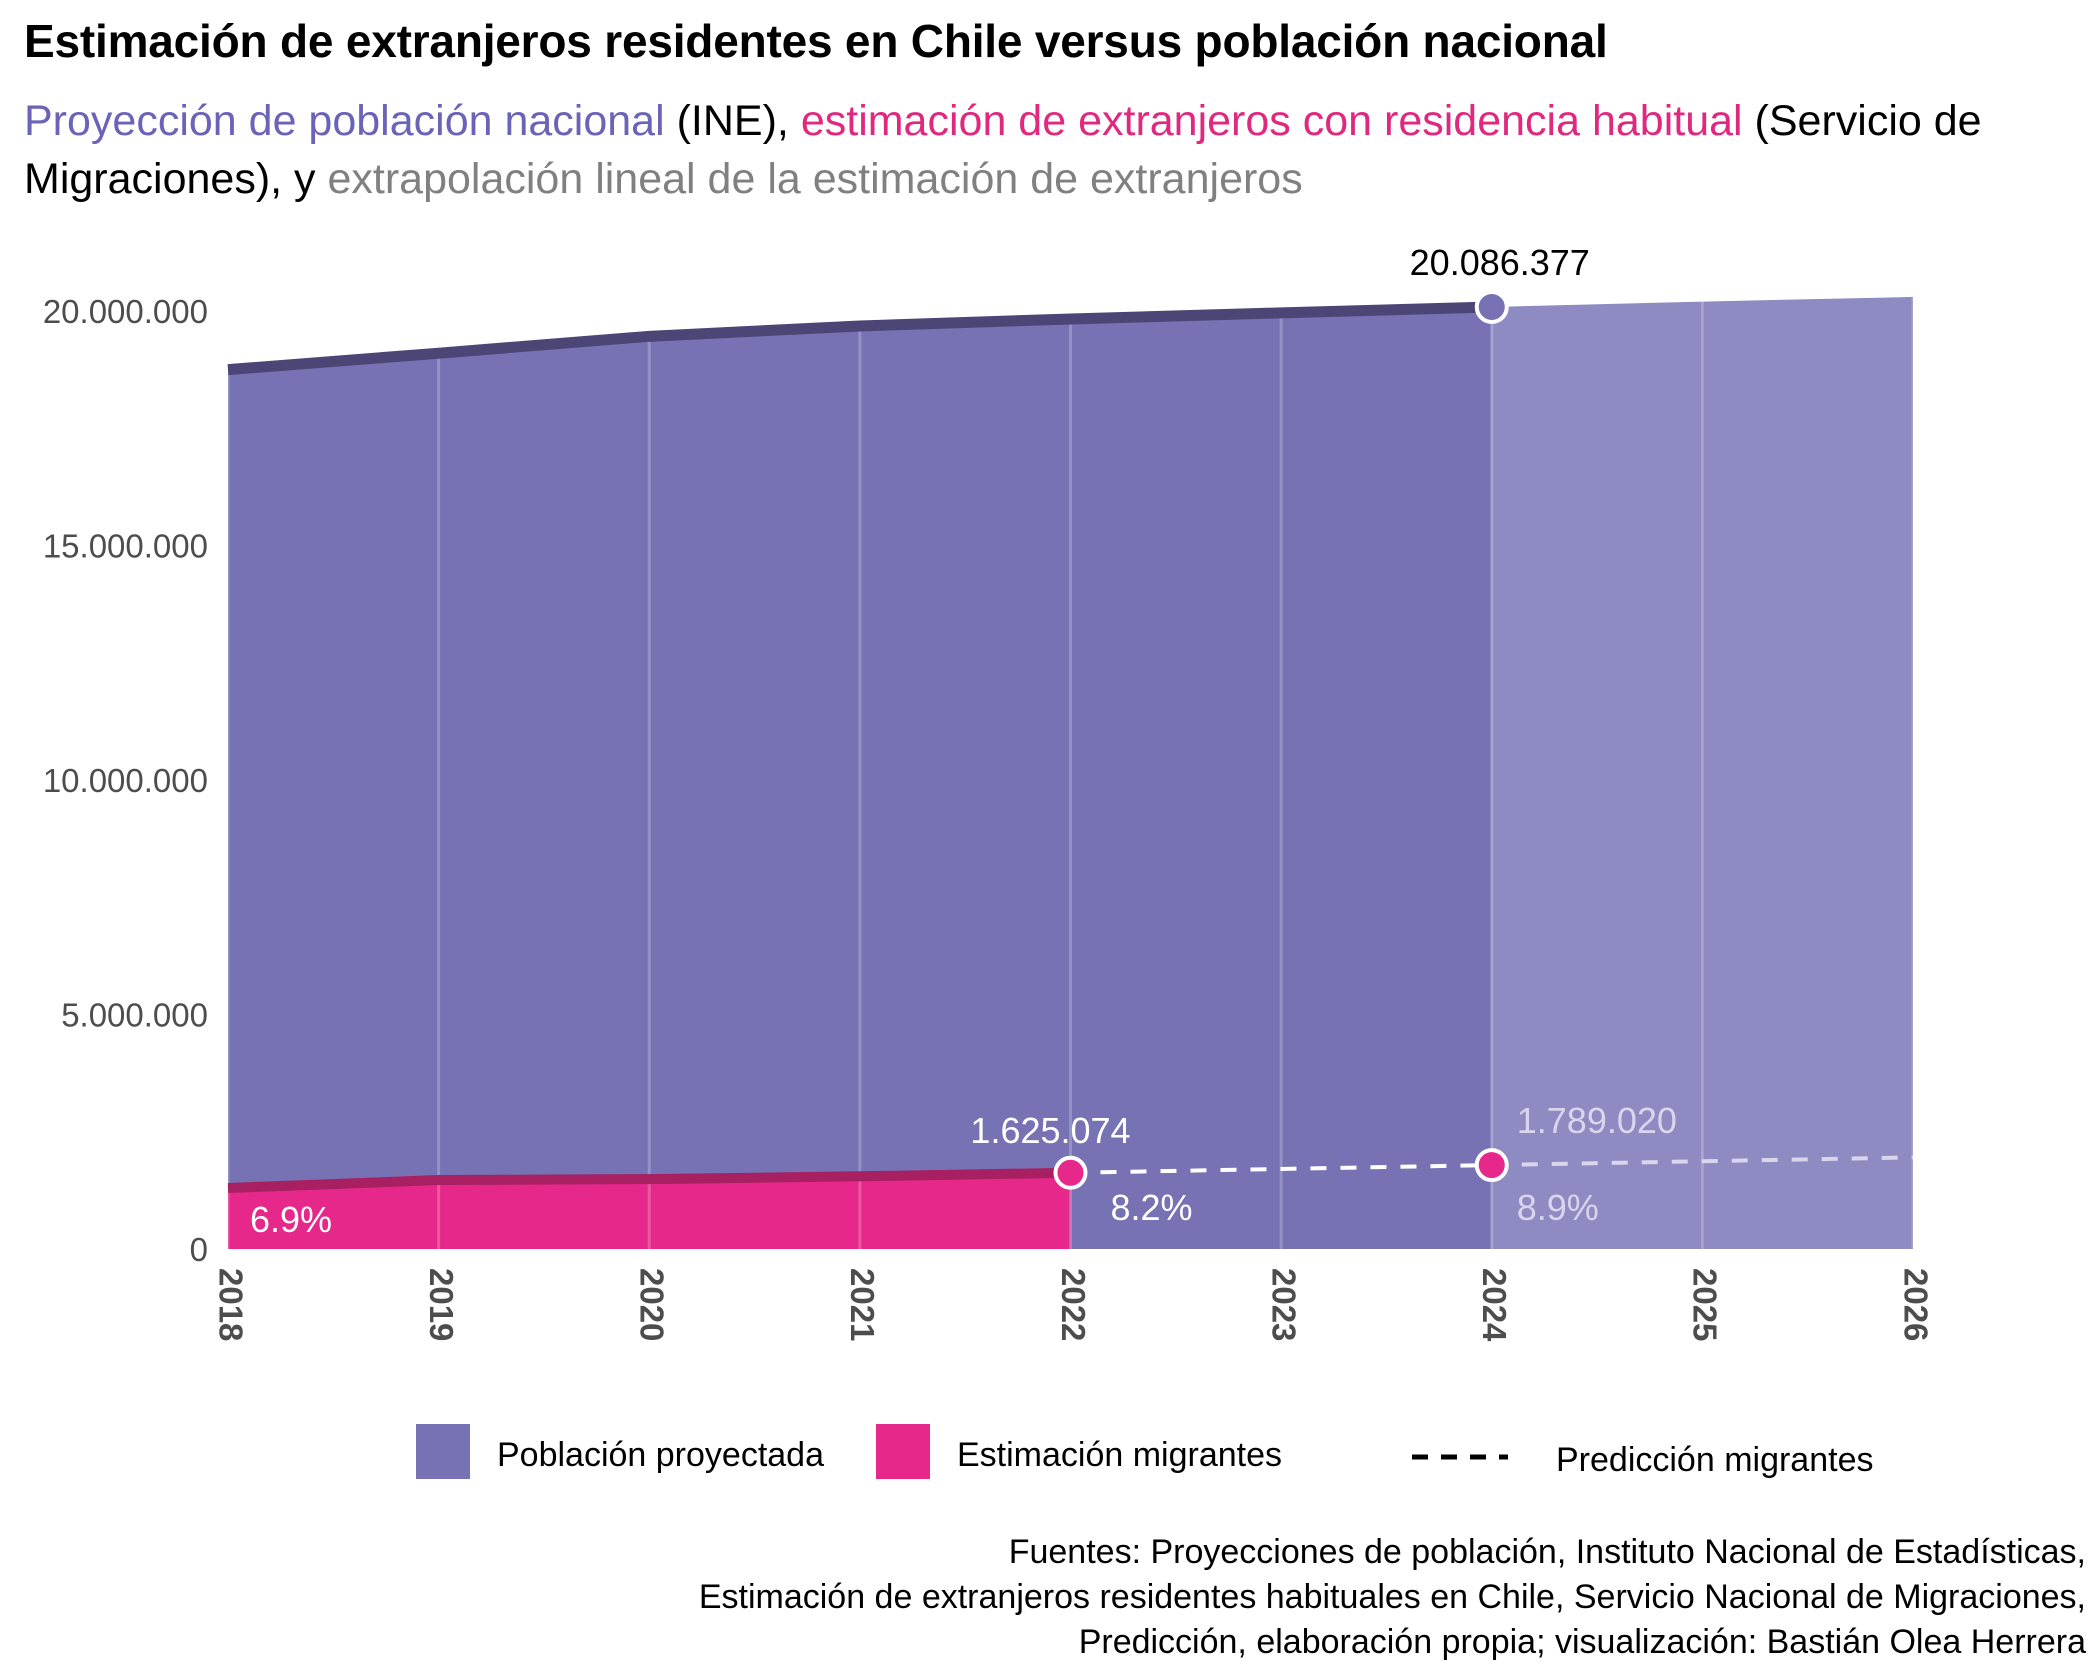 Image resolution: width=2100 pixels, height=1680 pixels. What do you see at coordinates (1491, 1165) in the screenshot?
I see `point-prediction-2024` at bounding box center [1491, 1165].